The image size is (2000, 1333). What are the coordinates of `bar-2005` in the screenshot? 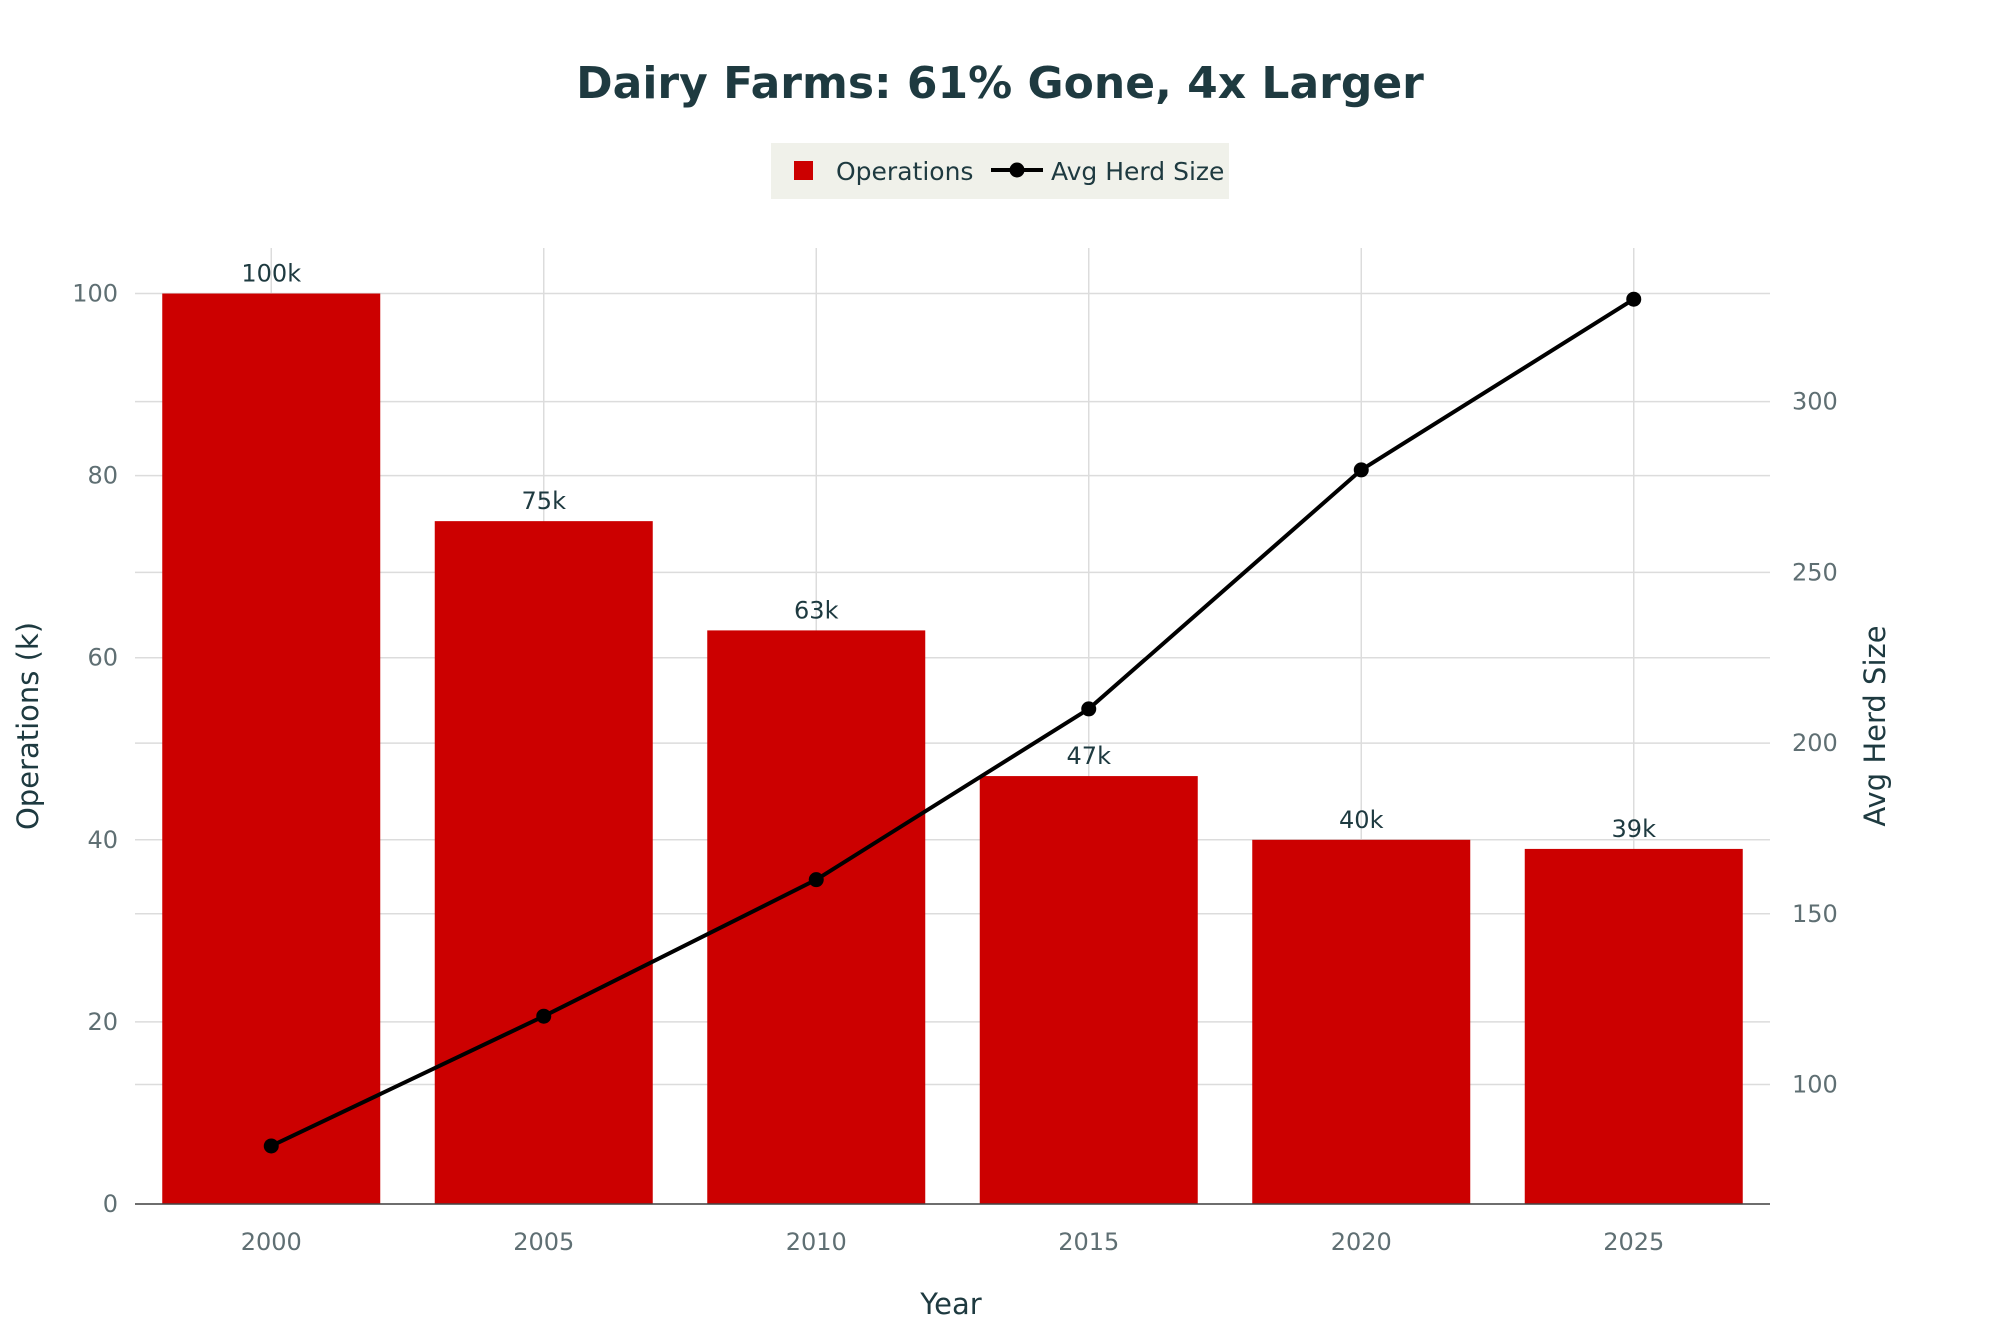 It's located at (543, 862).